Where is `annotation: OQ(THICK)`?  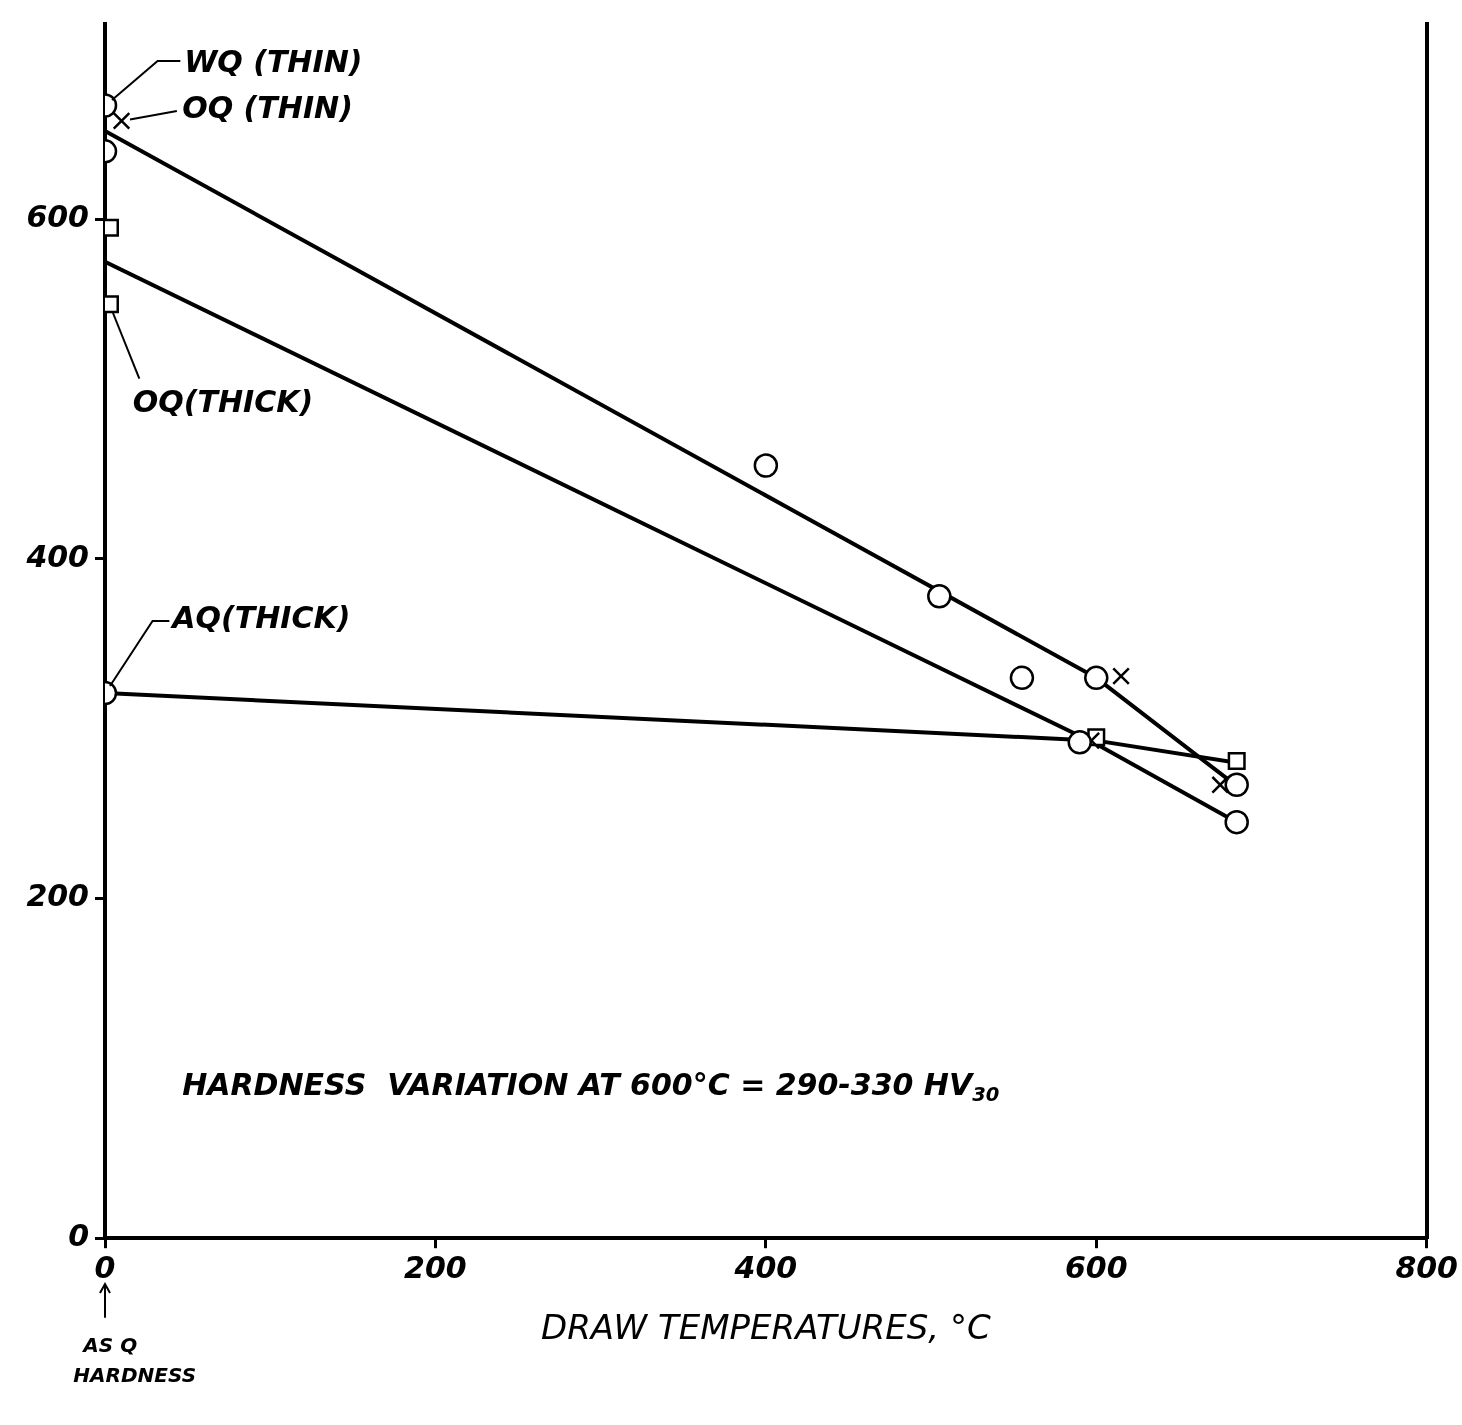
annotation: OQ(THICK) is located at coordinates (223, 401).